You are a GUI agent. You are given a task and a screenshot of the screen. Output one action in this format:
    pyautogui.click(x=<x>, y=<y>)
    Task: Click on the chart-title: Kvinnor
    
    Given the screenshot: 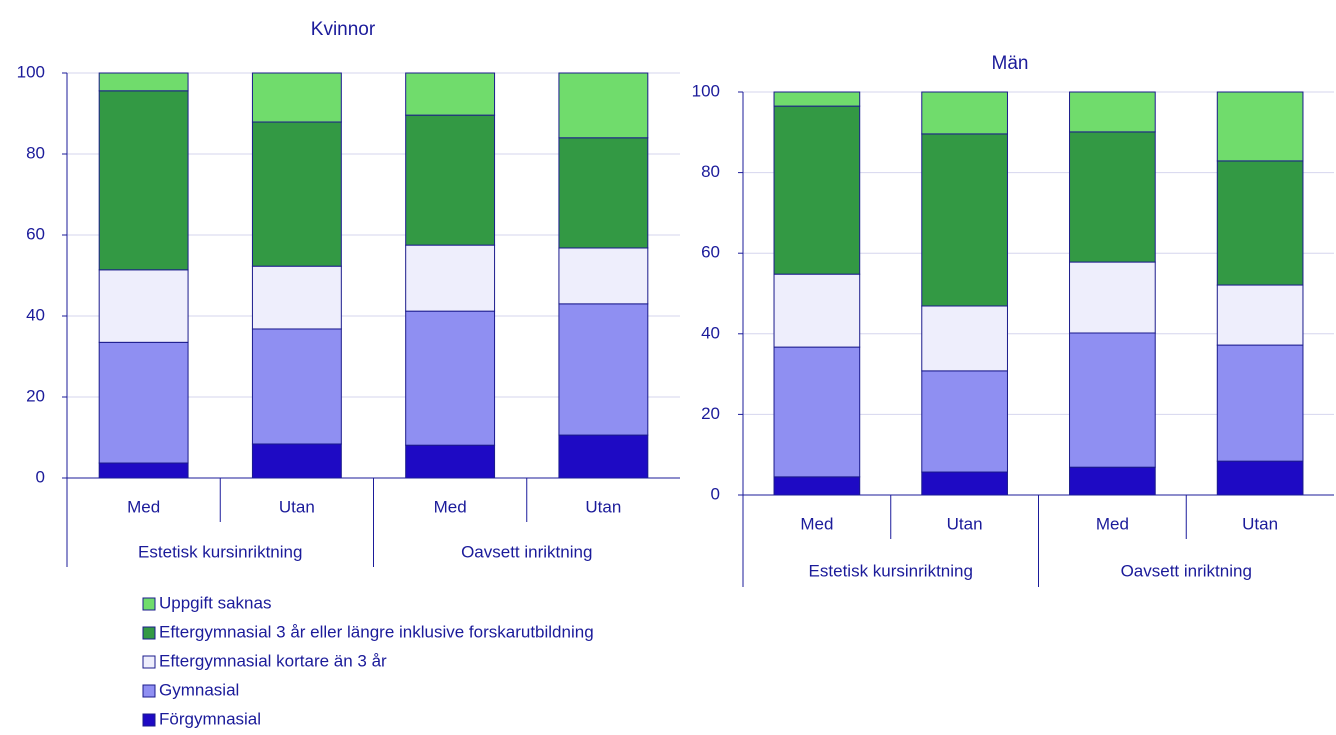 What is the action you would take?
    pyautogui.click(x=343, y=29)
    